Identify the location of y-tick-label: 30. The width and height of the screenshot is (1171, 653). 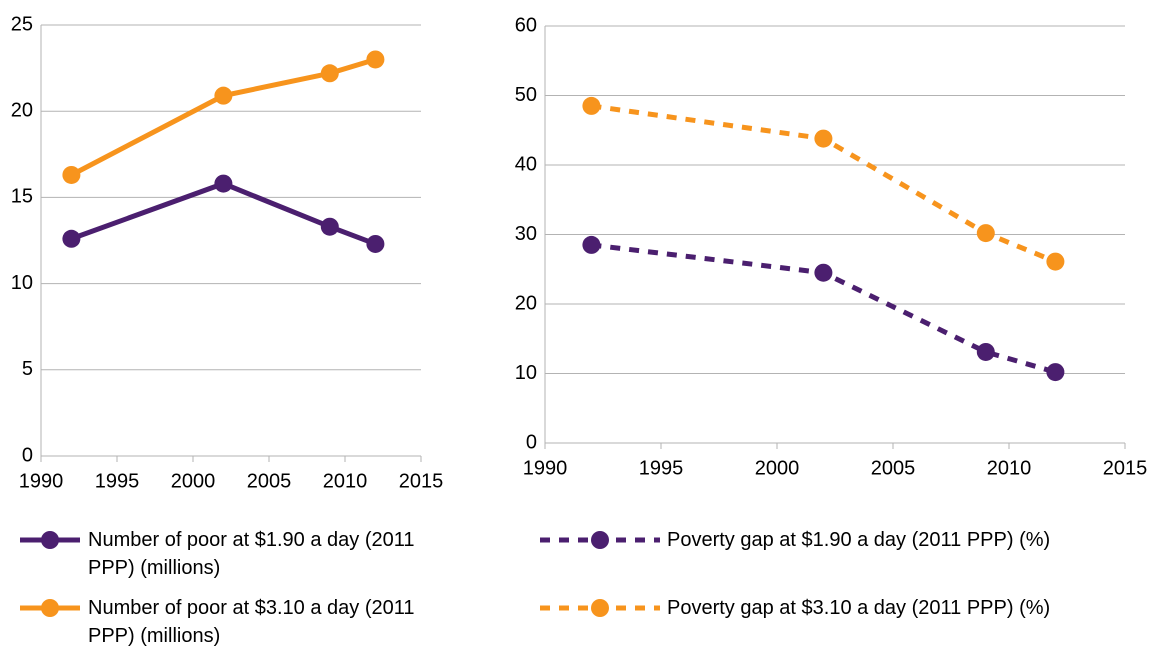
(526, 234).